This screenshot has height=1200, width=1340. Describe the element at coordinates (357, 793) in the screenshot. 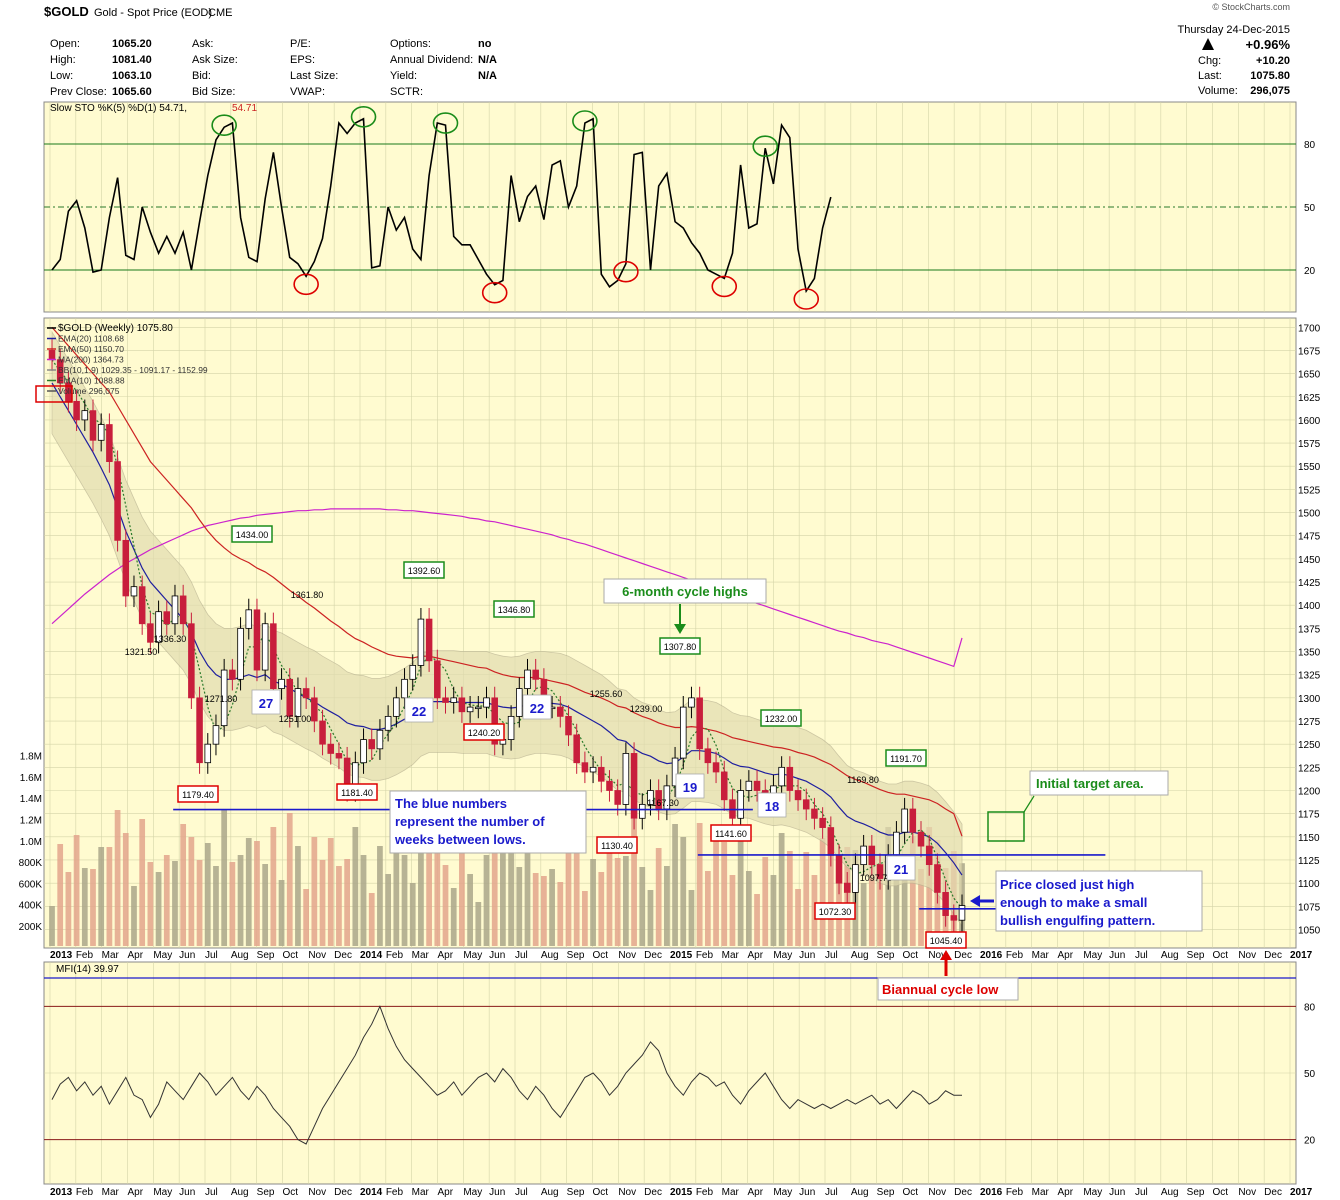

I see `price-box-label: 1181.40` at that location.